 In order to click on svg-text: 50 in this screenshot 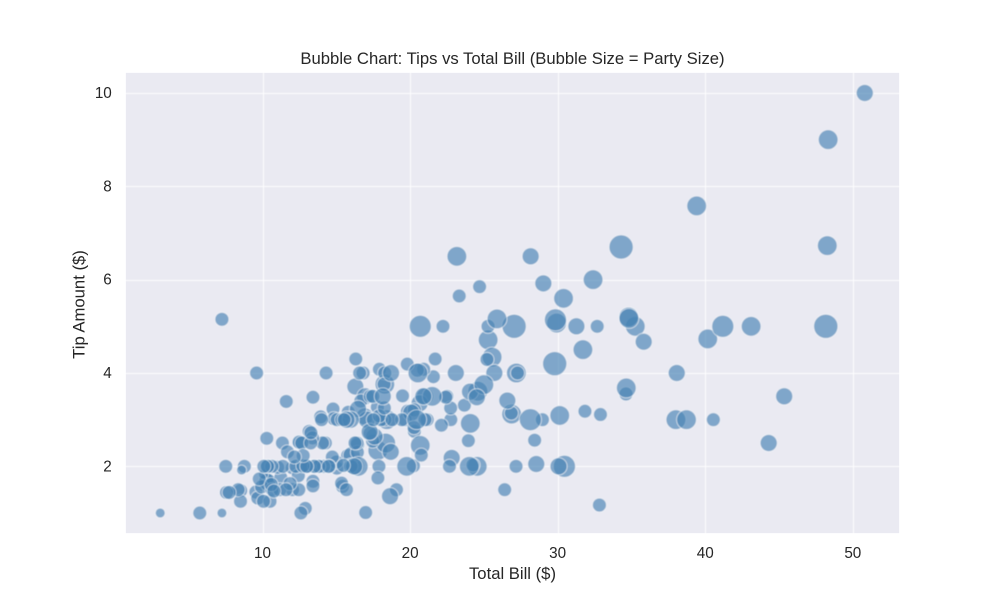, I will do `click(852, 553)`.